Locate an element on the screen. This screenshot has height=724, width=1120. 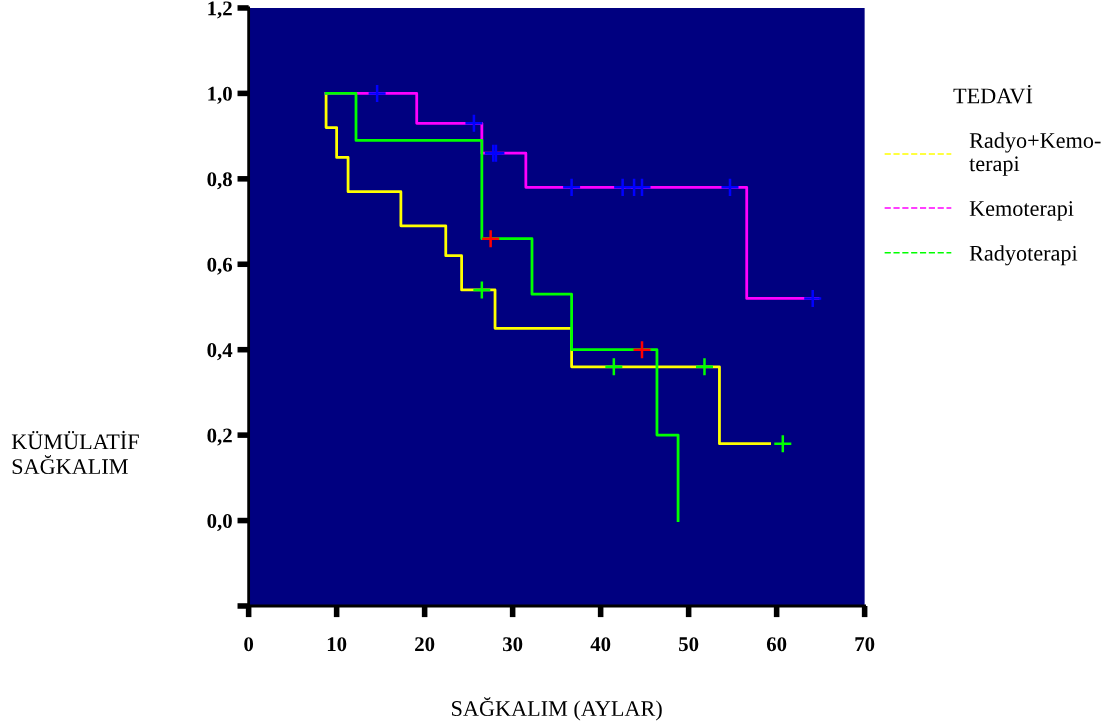
x-axis-title: SAĞKALIM (AYLAR) is located at coordinates (557, 709).